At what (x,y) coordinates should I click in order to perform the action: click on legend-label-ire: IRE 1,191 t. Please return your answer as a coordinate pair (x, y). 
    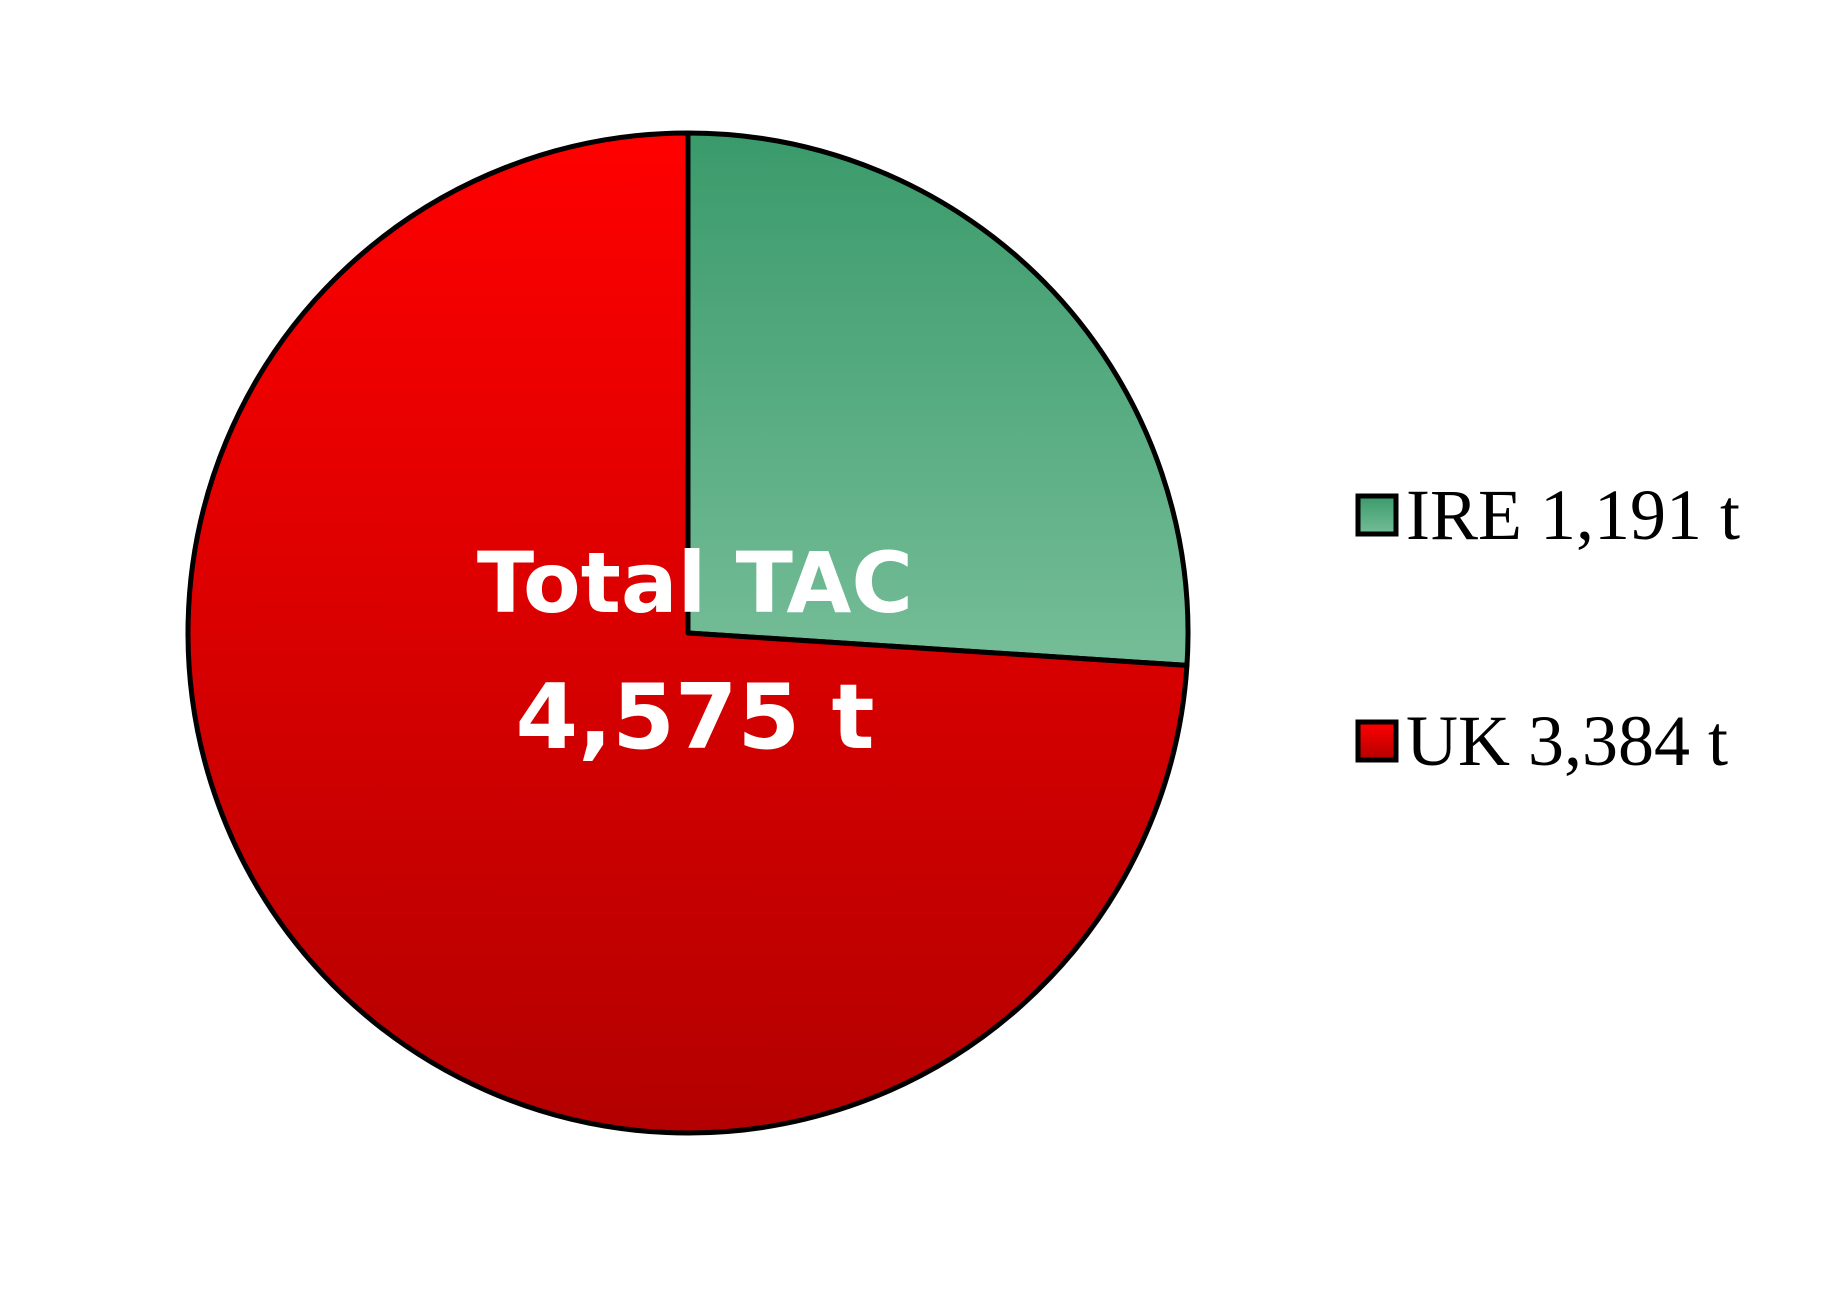
    Looking at the image, I should click on (1573, 515).